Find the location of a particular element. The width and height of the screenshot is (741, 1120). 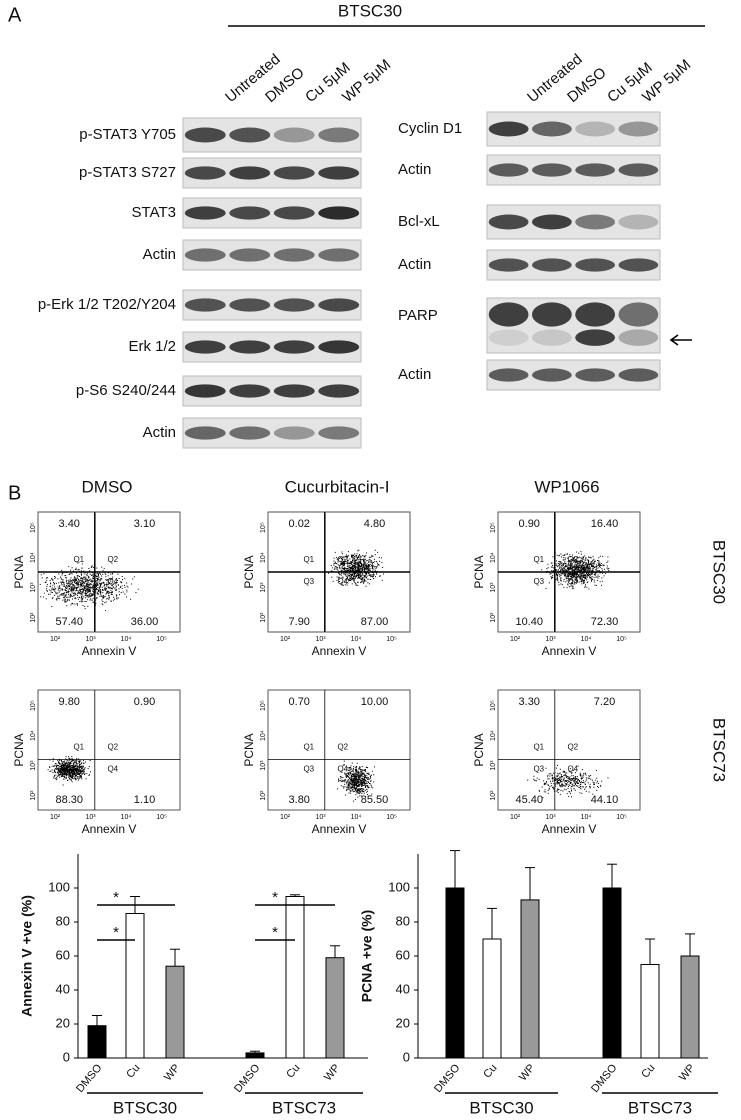

y-tick-label: 10⁵ is located at coordinates (33, 705).